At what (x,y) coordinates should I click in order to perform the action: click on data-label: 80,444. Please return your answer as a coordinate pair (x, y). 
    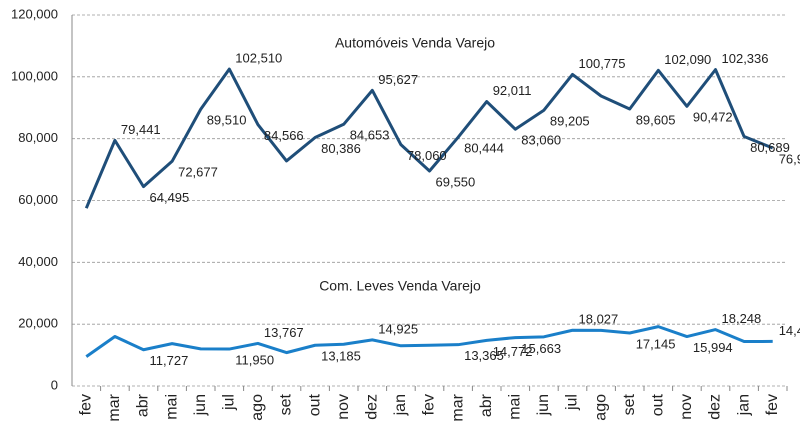
    Looking at the image, I should click on (484, 148).